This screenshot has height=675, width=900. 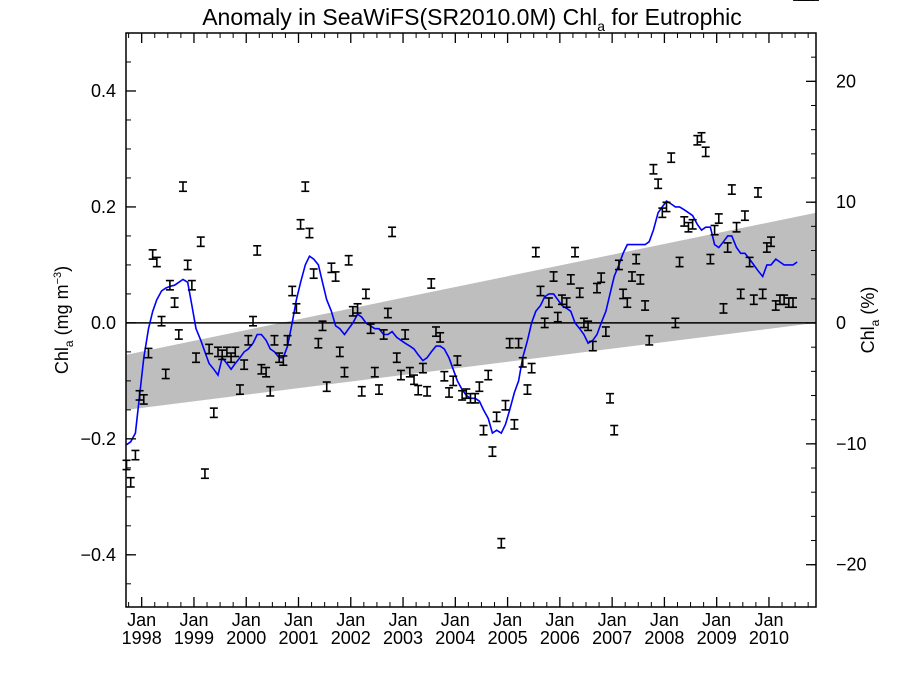 What do you see at coordinates (103, 207) in the screenshot?
I see `y-left-tick-label: 0.2` at bounding box center [103, 207].